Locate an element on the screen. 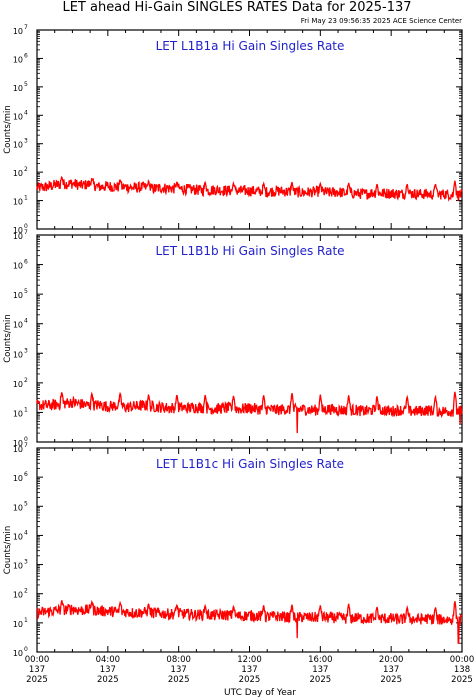 The height and width of the screenshot is (700, 475). x-tick-label-time: 08:00 is located at coordinates (178, 660).